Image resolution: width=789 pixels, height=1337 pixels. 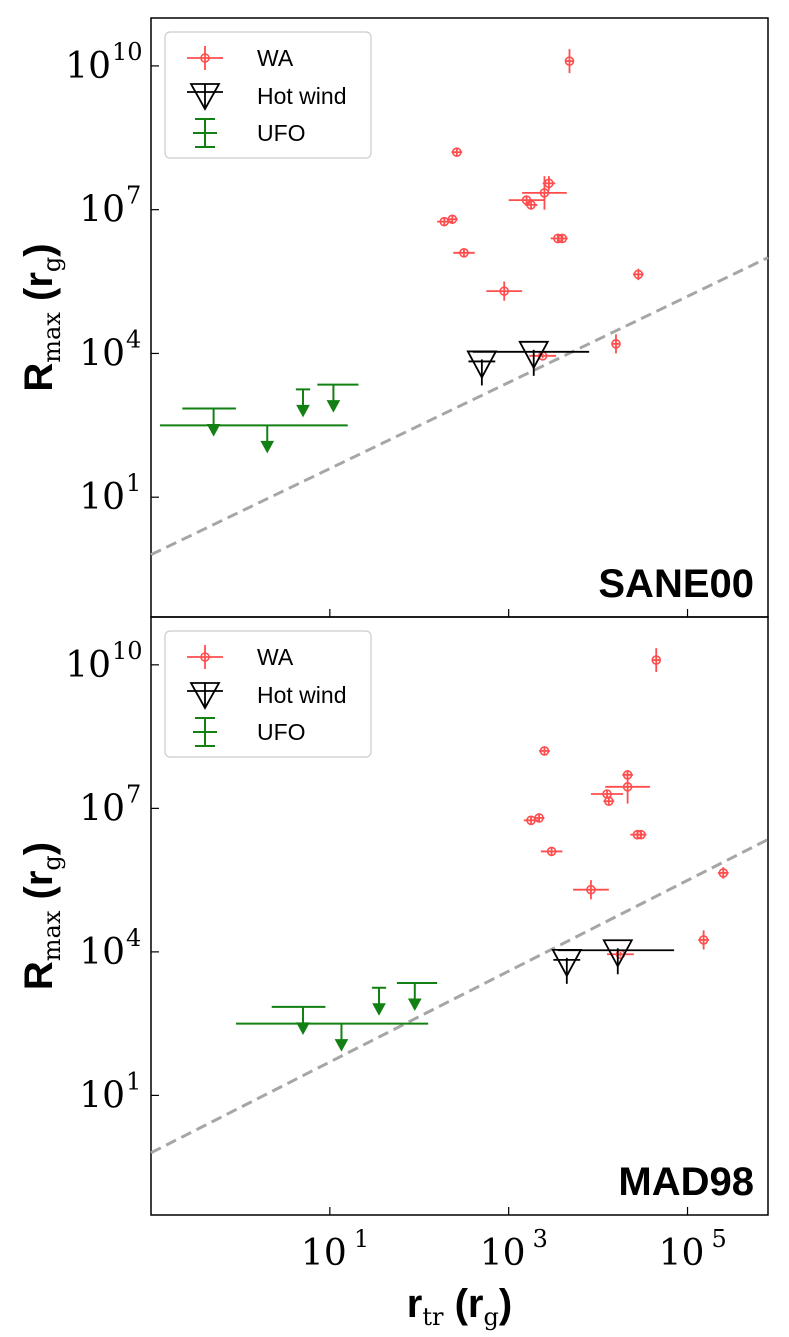 I want to click on x-tick-exponent: 3, so click(x=540, y=1239).